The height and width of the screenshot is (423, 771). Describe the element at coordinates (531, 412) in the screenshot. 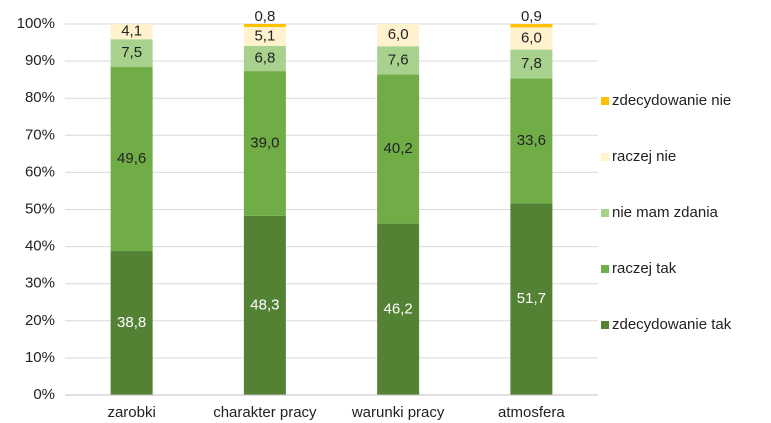

I see `x-tick-label: atmosfera` at that location.